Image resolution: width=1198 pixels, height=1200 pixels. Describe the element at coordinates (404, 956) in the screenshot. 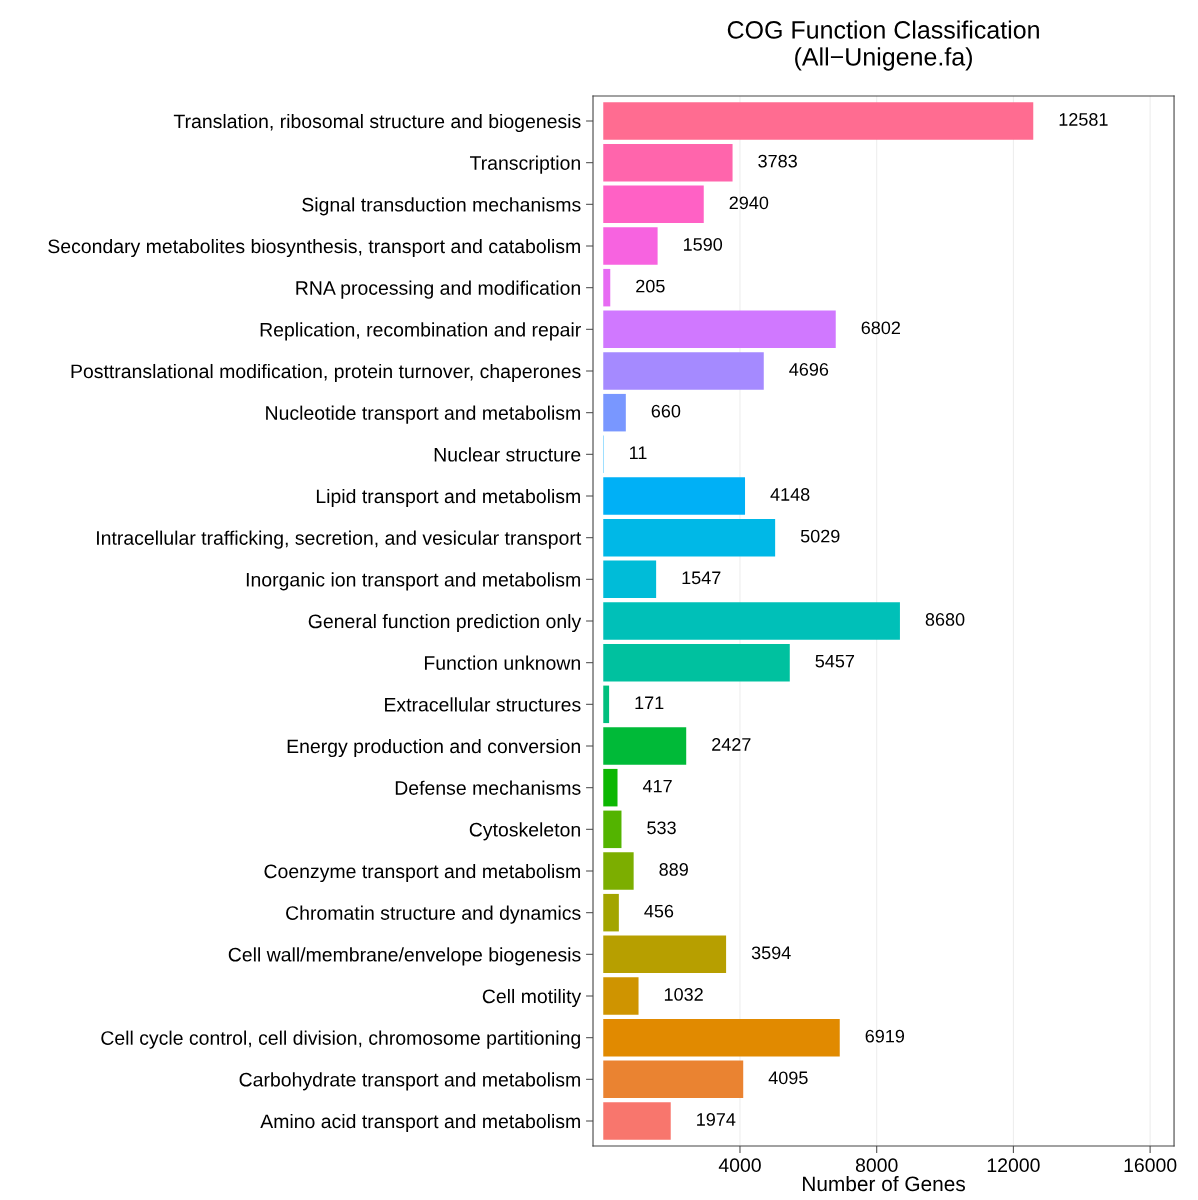

I see `y-tick-label: Cell wall/membrane/envelope biogenesis` at that location.